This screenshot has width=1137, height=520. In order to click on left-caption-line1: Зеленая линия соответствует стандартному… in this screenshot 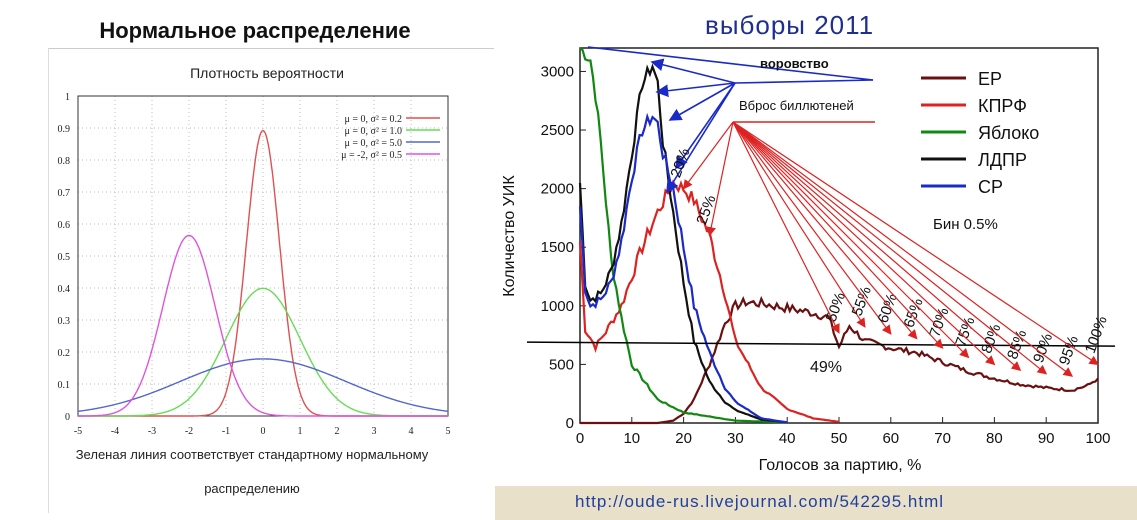, I will do `click(252, 454)`.